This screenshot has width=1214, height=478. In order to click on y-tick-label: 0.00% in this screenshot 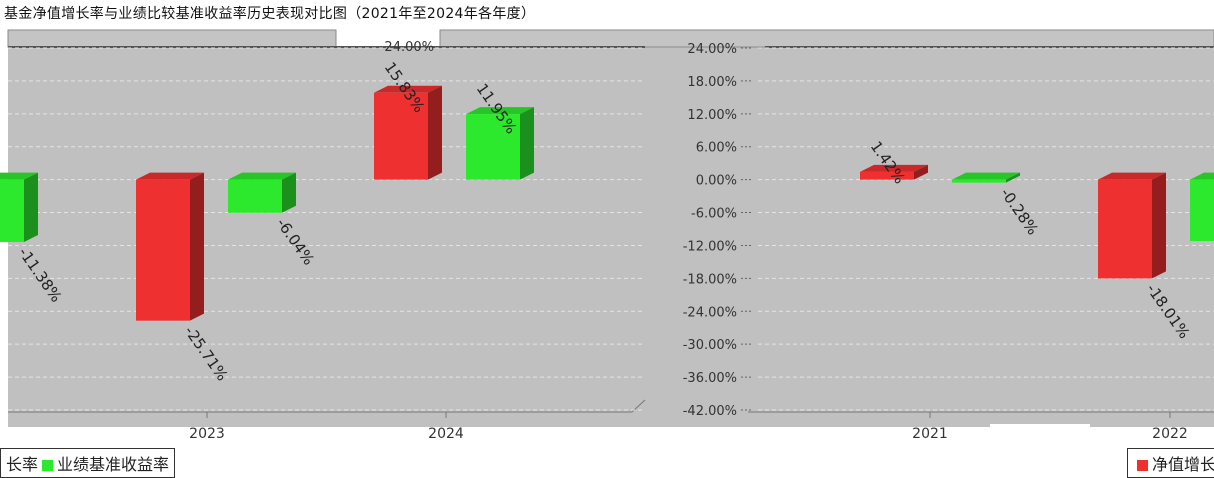, I will do `click(716, 181)`.